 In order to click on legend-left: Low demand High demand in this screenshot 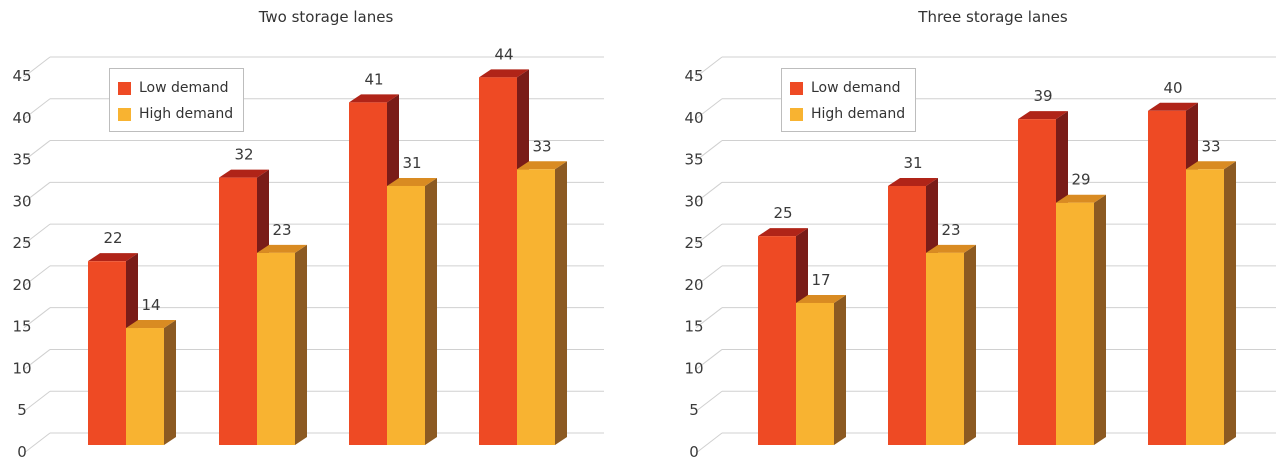, I will do `click(177, 100)`.